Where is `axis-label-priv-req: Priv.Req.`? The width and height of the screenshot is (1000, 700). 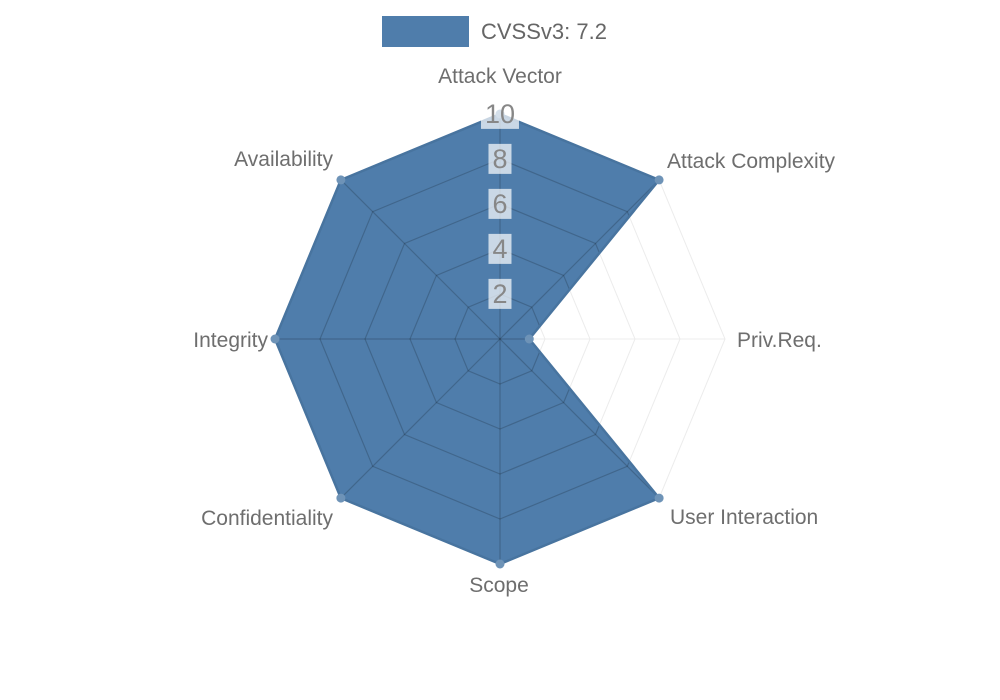
axis-label-priv-req: Priv.Req. is located at coordinates (779, 340).